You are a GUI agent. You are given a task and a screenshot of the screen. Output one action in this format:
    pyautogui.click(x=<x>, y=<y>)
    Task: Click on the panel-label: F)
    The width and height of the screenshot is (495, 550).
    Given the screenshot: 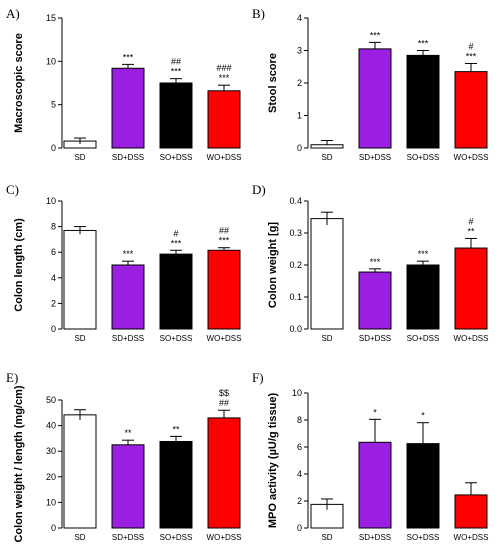 What is the action you would take?
    pyautogui.click(x=258, y=377)
    